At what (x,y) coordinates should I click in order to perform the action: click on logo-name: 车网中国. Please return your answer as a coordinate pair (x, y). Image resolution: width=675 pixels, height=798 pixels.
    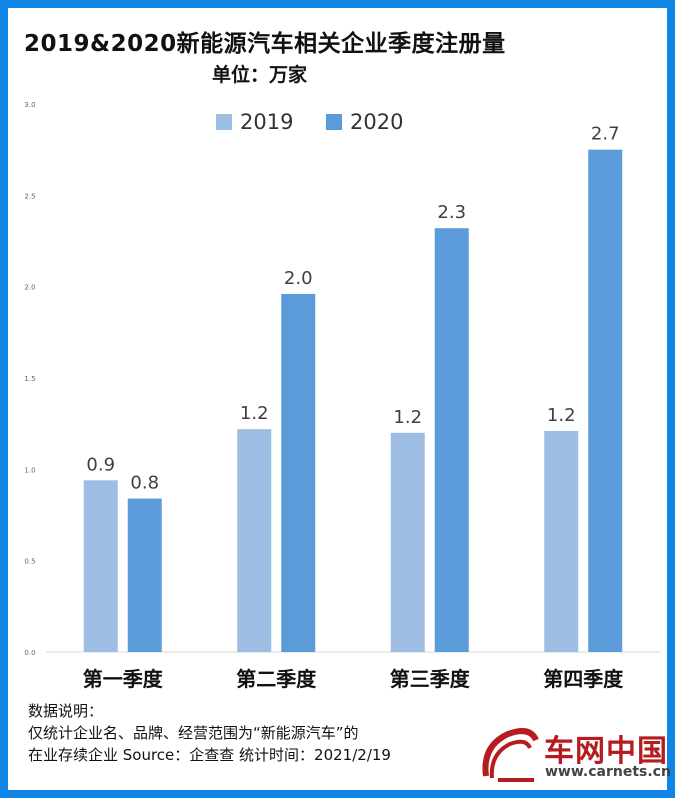
    Looking at the image, I should click on (606, 751).